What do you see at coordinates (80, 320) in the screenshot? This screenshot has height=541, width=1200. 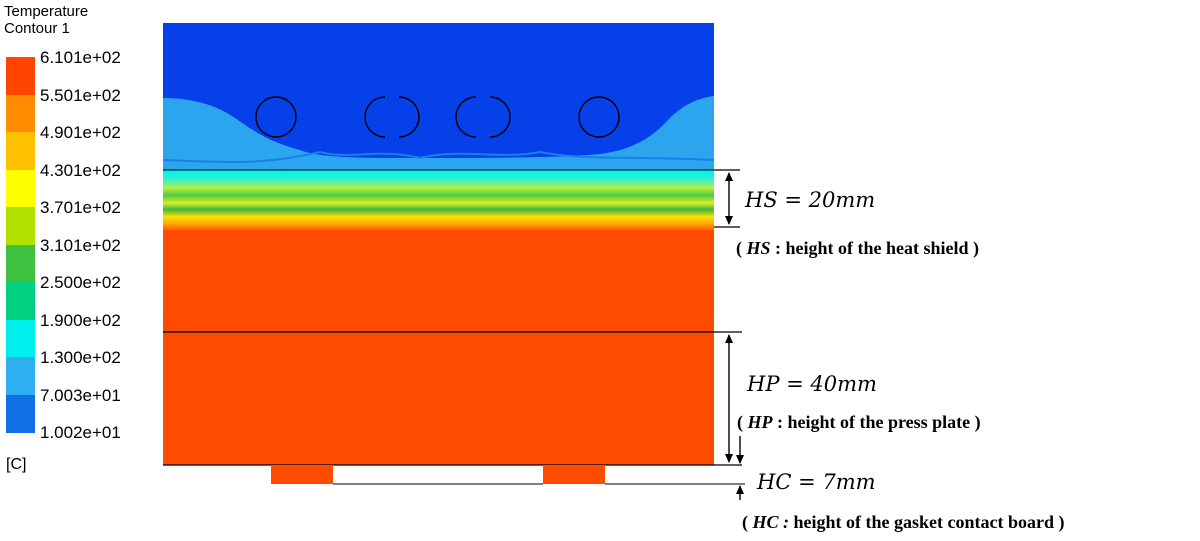 I see `legend-tick-label: 1.900e+02` at bounding box center [80, 320].